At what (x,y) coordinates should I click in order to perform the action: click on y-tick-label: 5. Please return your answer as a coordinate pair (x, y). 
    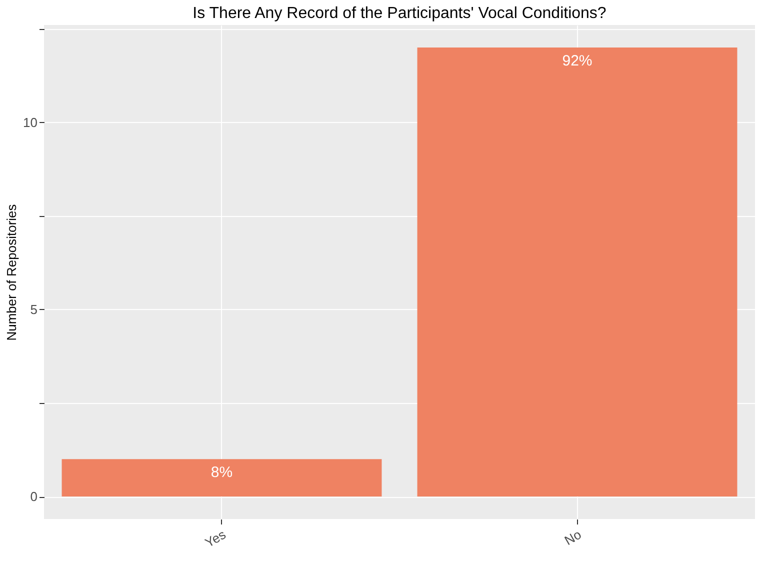
    Looking at the image, I should click on (34, 309).